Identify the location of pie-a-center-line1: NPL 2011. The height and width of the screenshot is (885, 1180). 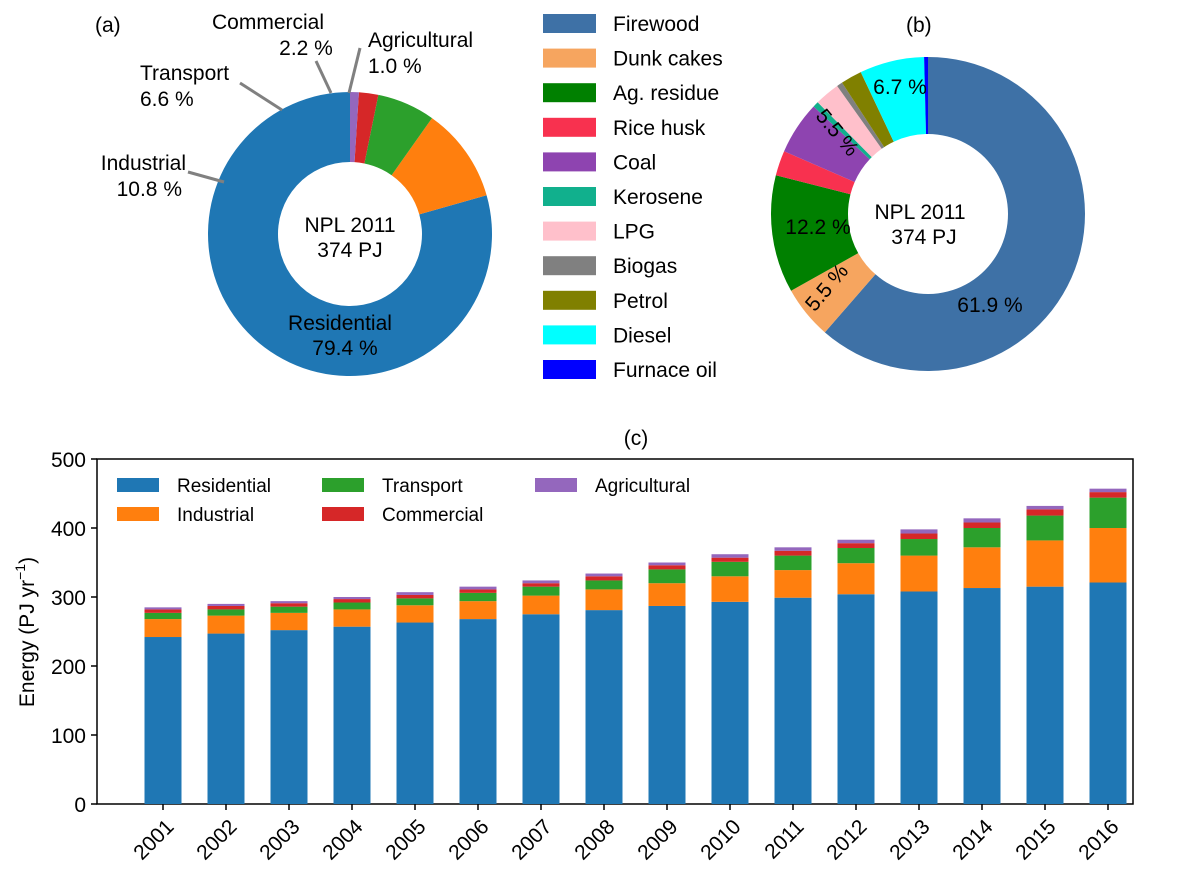
(349, 225).